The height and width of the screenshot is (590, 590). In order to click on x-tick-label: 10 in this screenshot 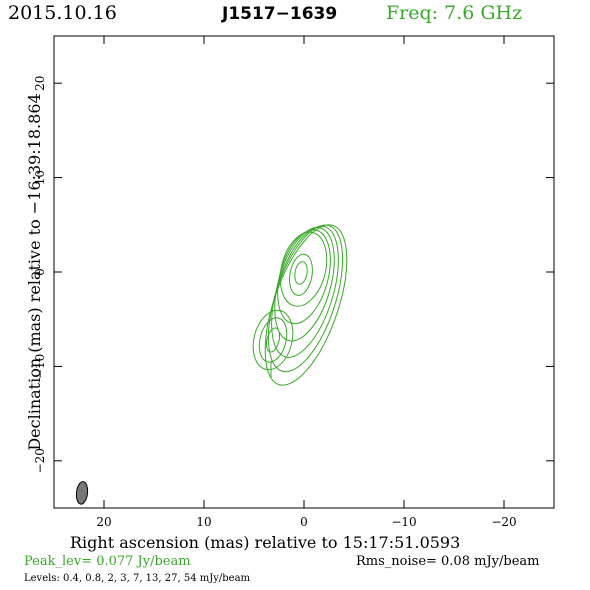, I will do `click(203, 522)`.